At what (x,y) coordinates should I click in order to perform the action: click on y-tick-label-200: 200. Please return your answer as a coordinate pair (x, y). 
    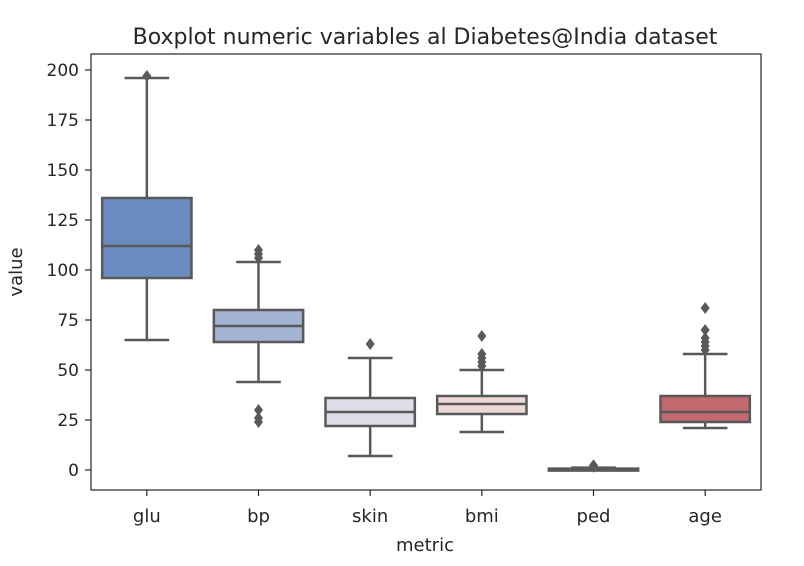
    Looking at the image, I should click on (63, 71).